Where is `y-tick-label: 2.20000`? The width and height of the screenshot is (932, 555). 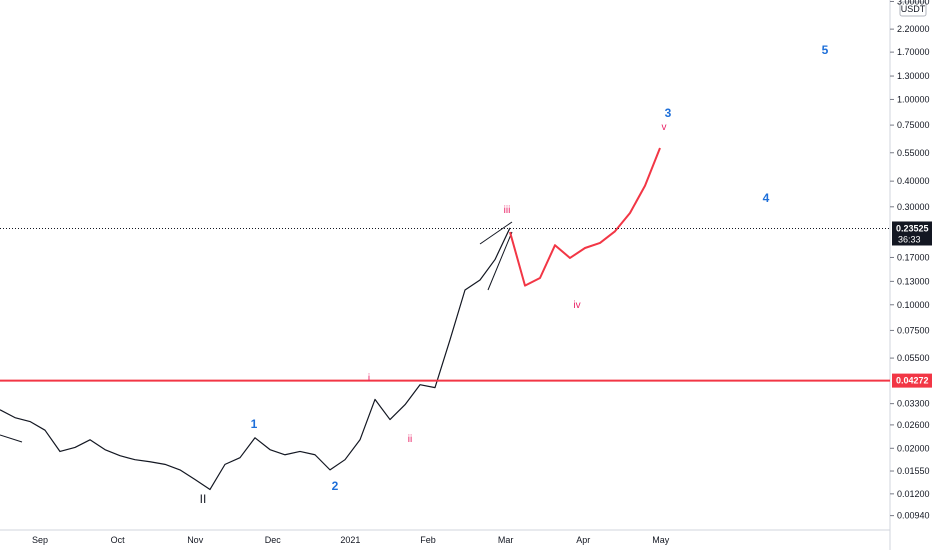
y-tick-label: 2.20000 is located at coordinates (913, 29).